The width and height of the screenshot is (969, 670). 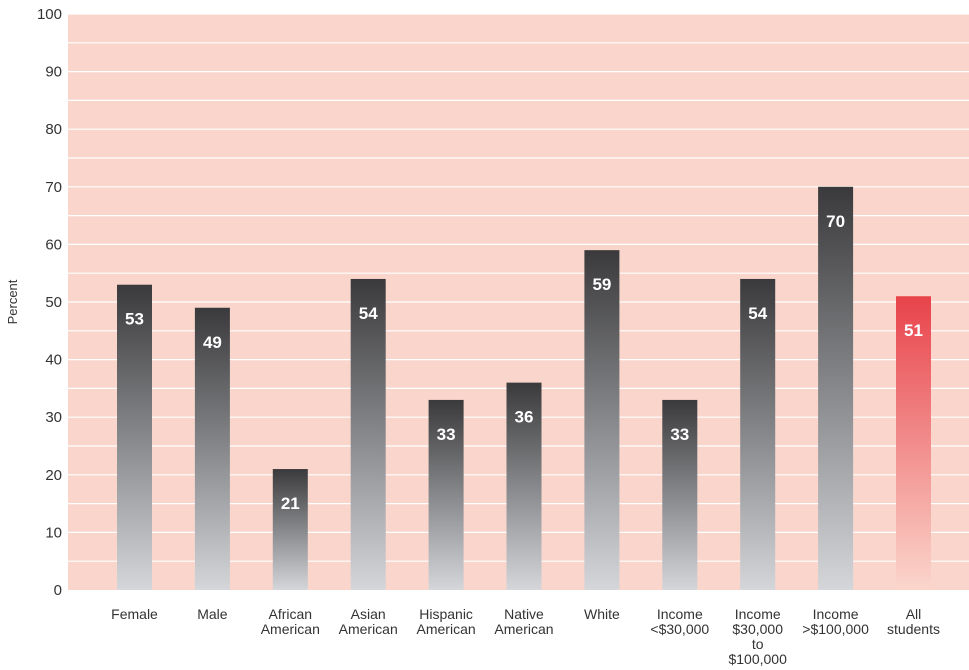 What do you see at coordinates (53, 129) in the screenshot?
I see `y-tick-label: 80` at bounding box center [53, 129].